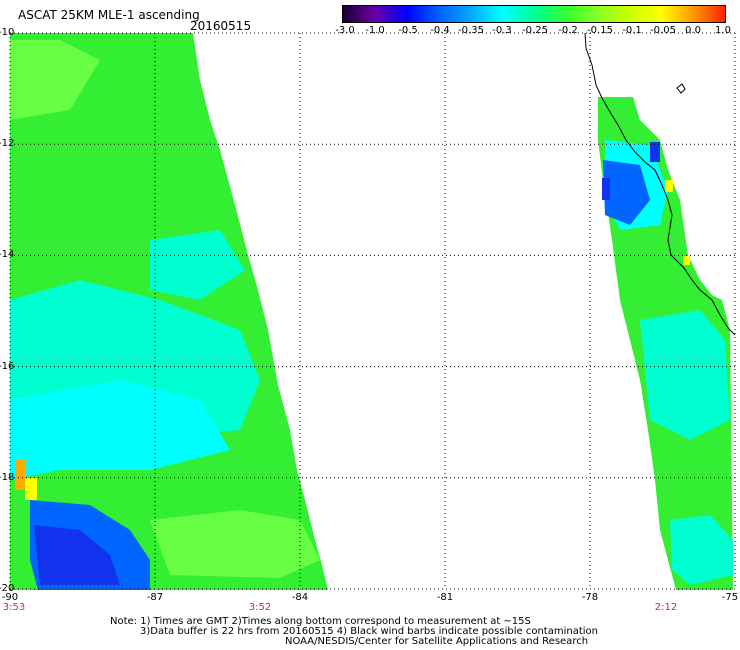 The height and width of the screenshot is (650, 740). Describe the element at coordinates (632, 30) in the screenshot. I see `colorbar-tick: -0.1` at that location.